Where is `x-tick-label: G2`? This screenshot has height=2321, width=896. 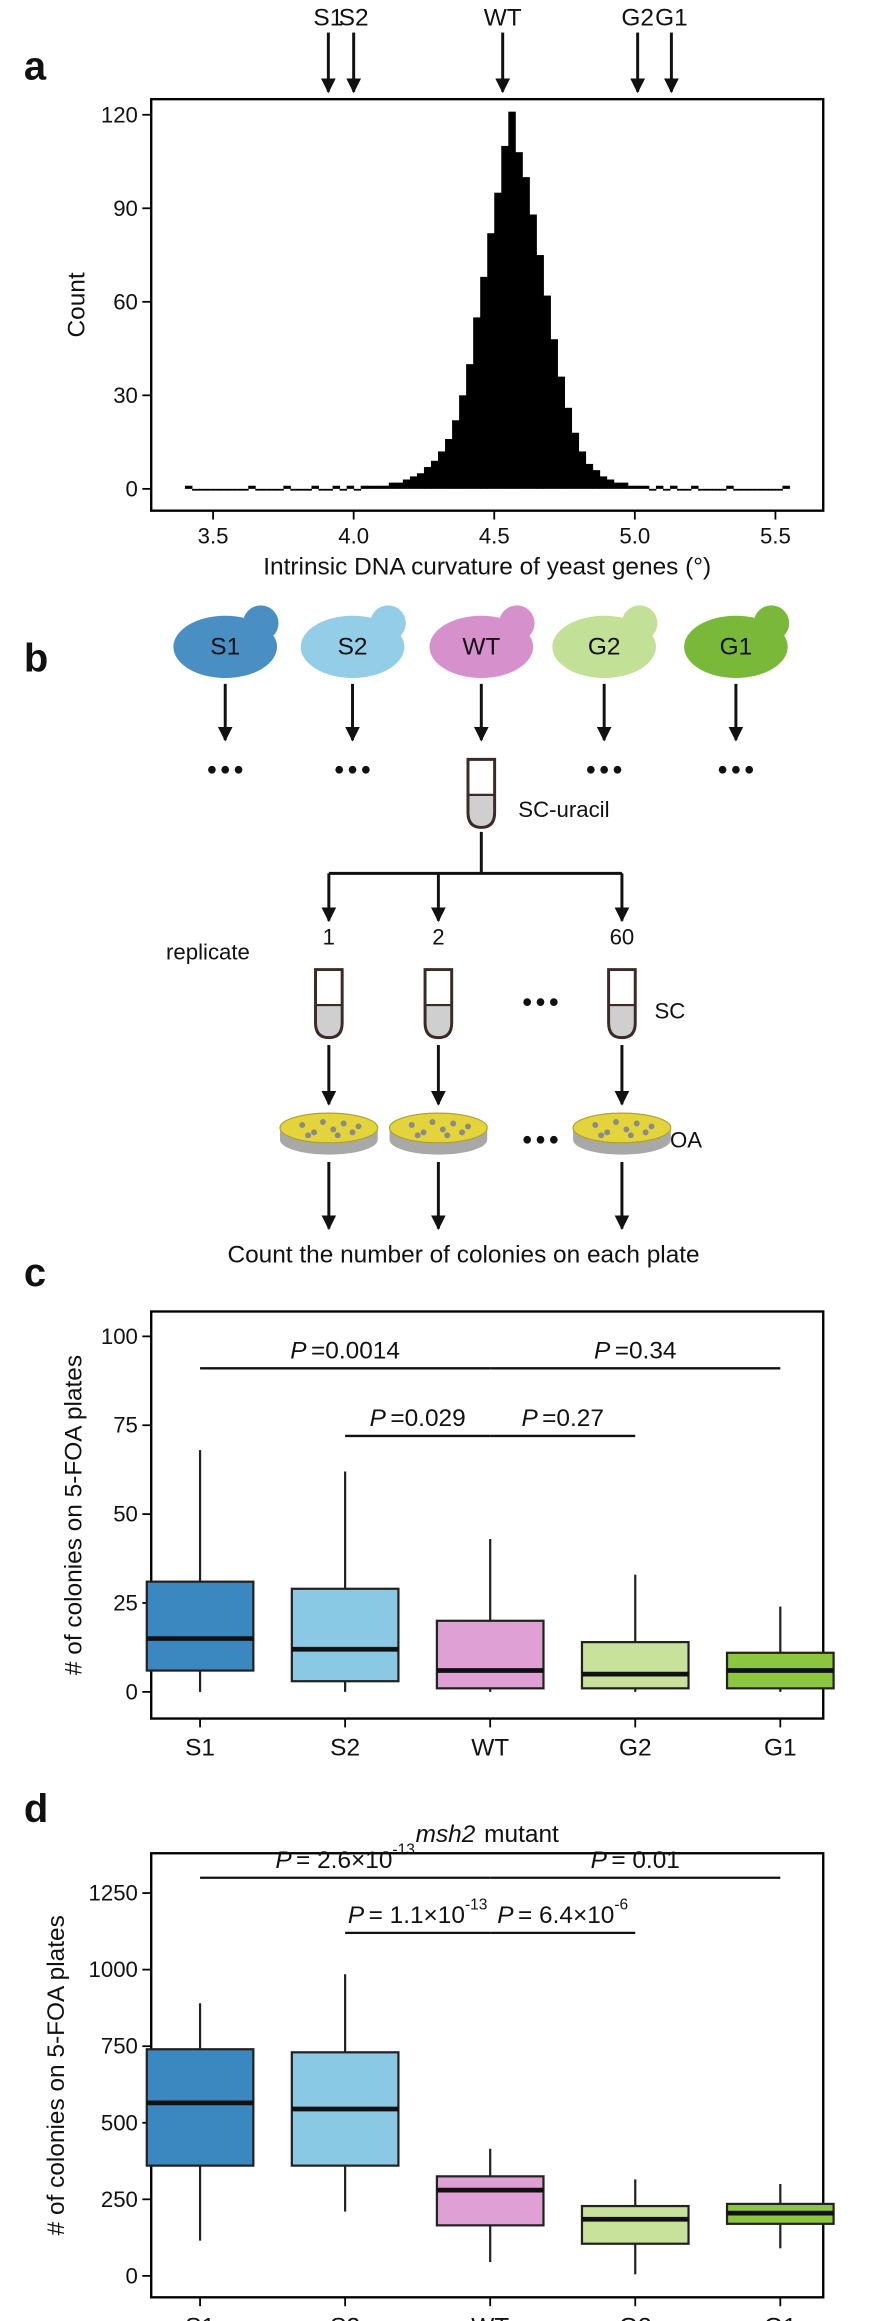 x-tick-label: G2 is located at coordinates (635, 1748).